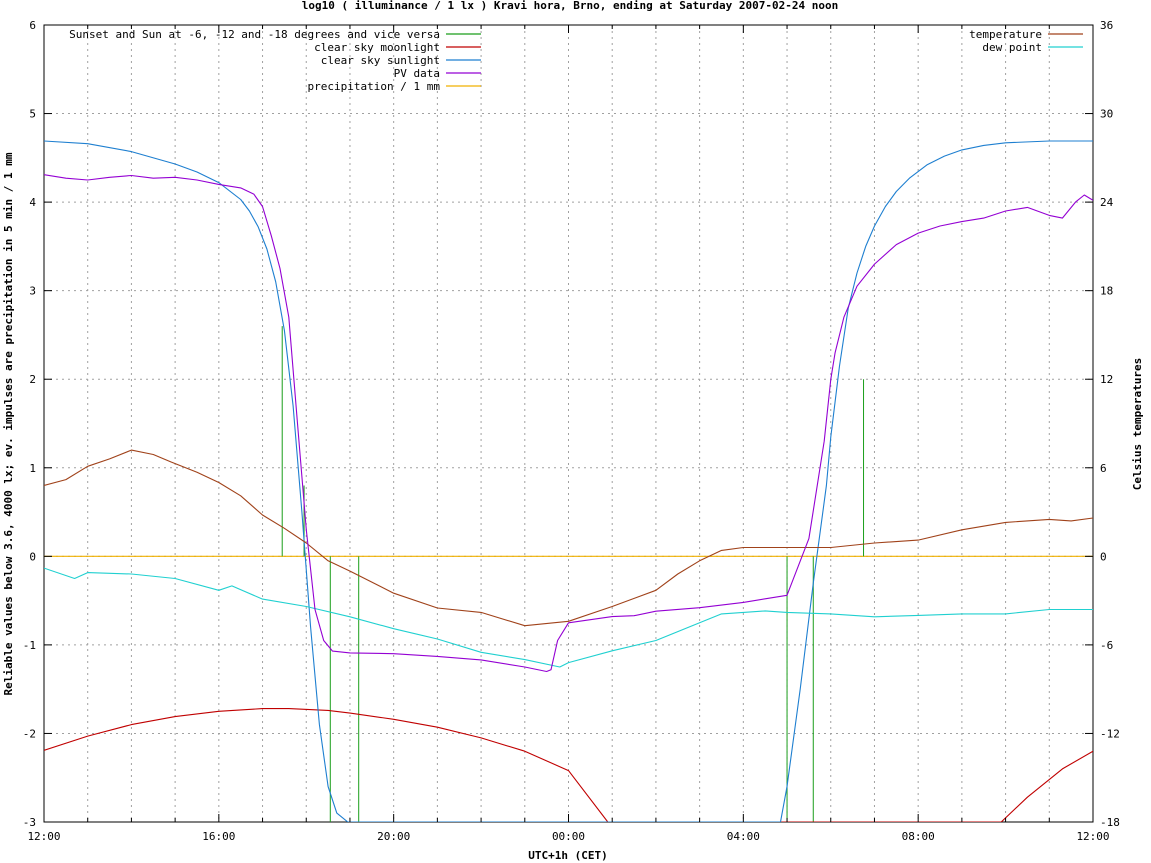 The height and width of the screenshot is (863, 1151). What do you see at coordinates (377, 47) in the screenshot?
I see `legend-label: clear sky moonlight` at bounding box center [377, 47].